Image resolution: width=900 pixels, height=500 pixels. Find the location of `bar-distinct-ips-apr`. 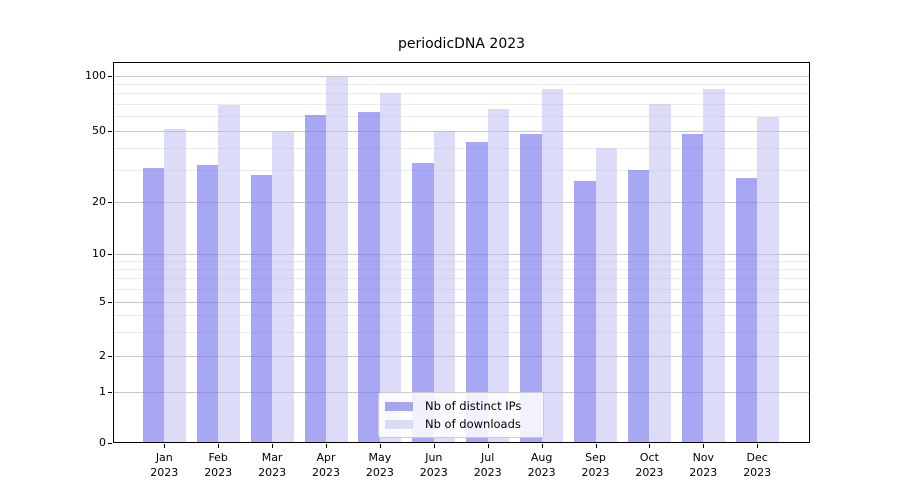

bar-distinct-ips-apr is located at coordinates (315, 278).